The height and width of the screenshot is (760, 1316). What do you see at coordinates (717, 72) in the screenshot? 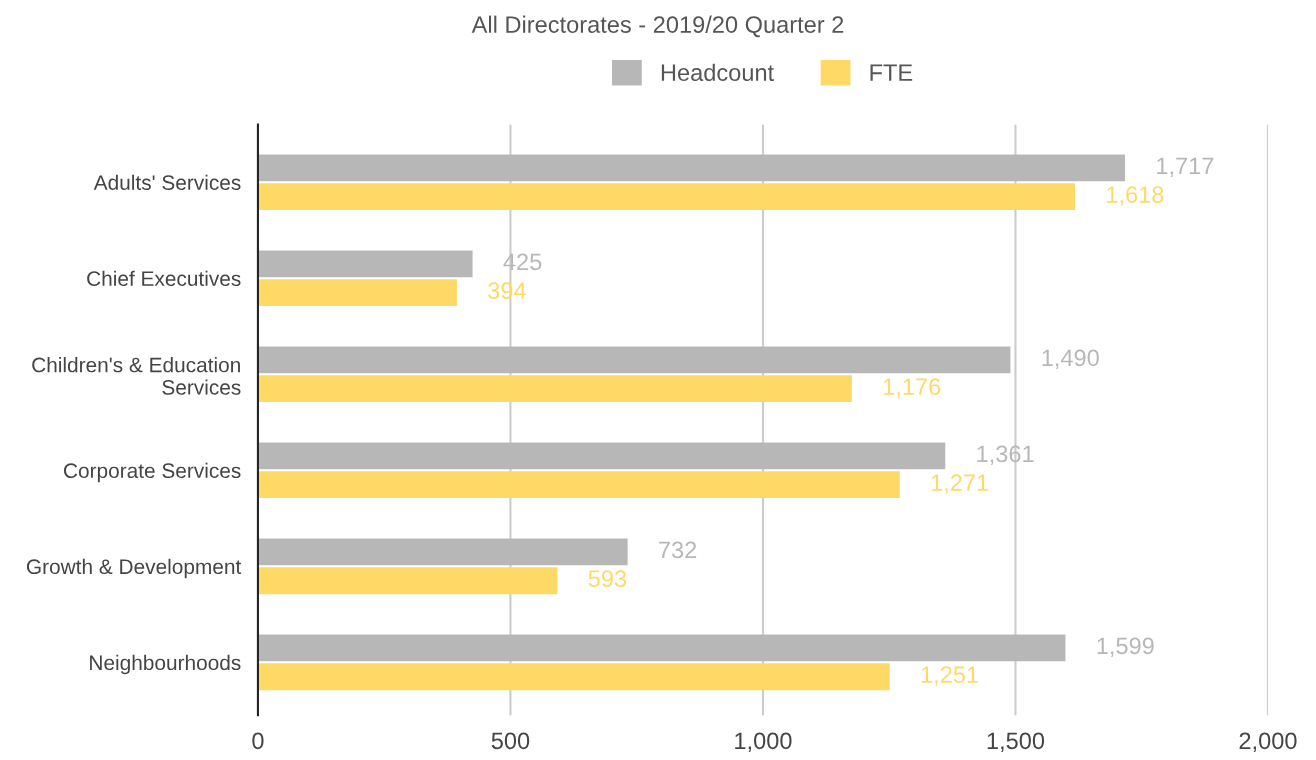
I see `legend-label: Headcount` at bounding box center [717, 72].